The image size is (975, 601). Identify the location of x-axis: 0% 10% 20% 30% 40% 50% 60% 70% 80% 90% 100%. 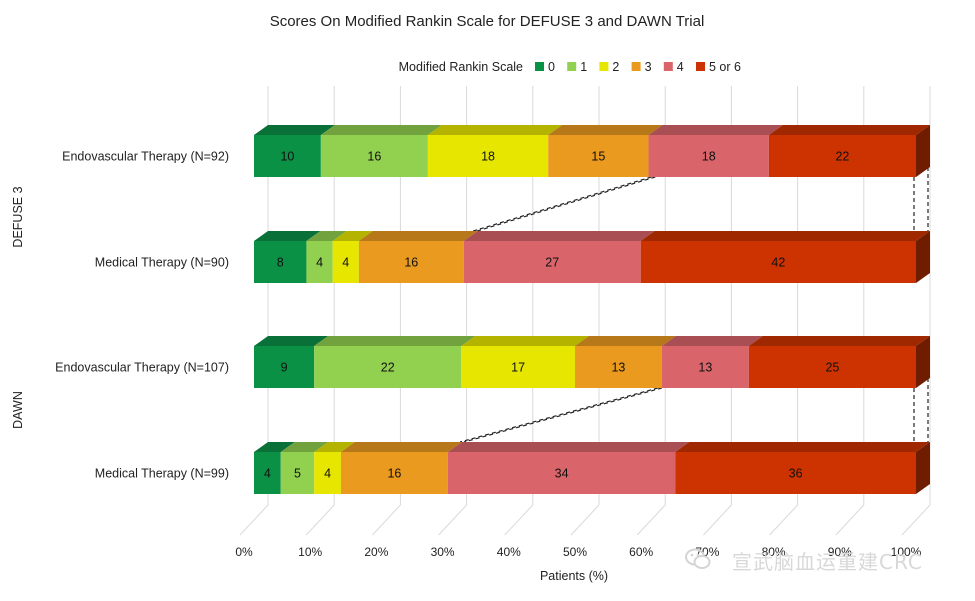
(578, 552).